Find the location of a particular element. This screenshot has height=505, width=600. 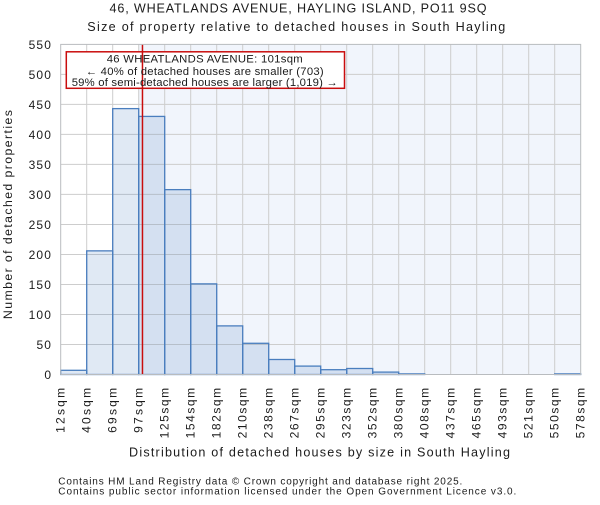

svg-text: 450 is located at coordinates (41, 105).